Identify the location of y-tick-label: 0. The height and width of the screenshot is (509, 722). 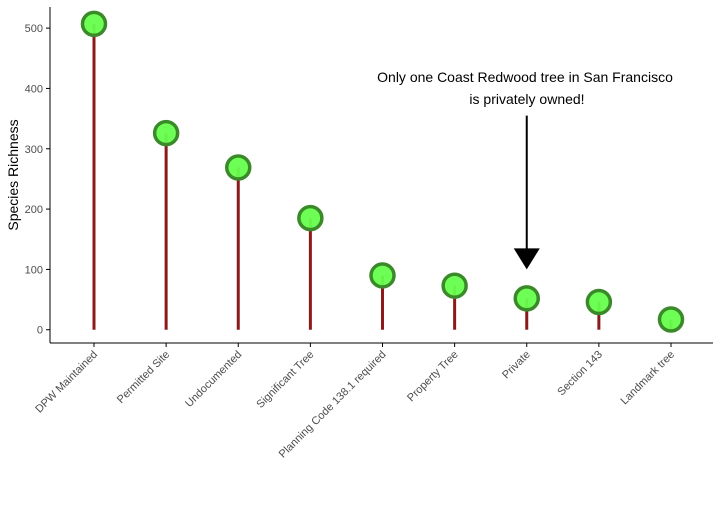
(40, 331).